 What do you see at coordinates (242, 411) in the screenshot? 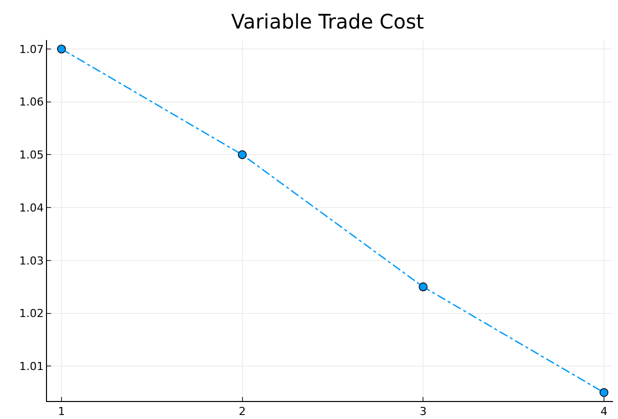
I see `x-tick-label: 2` at bounding box center [242, 411].